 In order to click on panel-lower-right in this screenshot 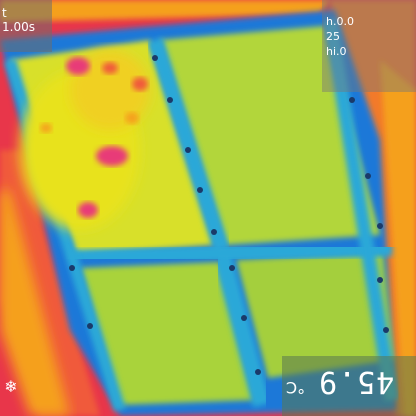, I will do `click(315, 315)`.